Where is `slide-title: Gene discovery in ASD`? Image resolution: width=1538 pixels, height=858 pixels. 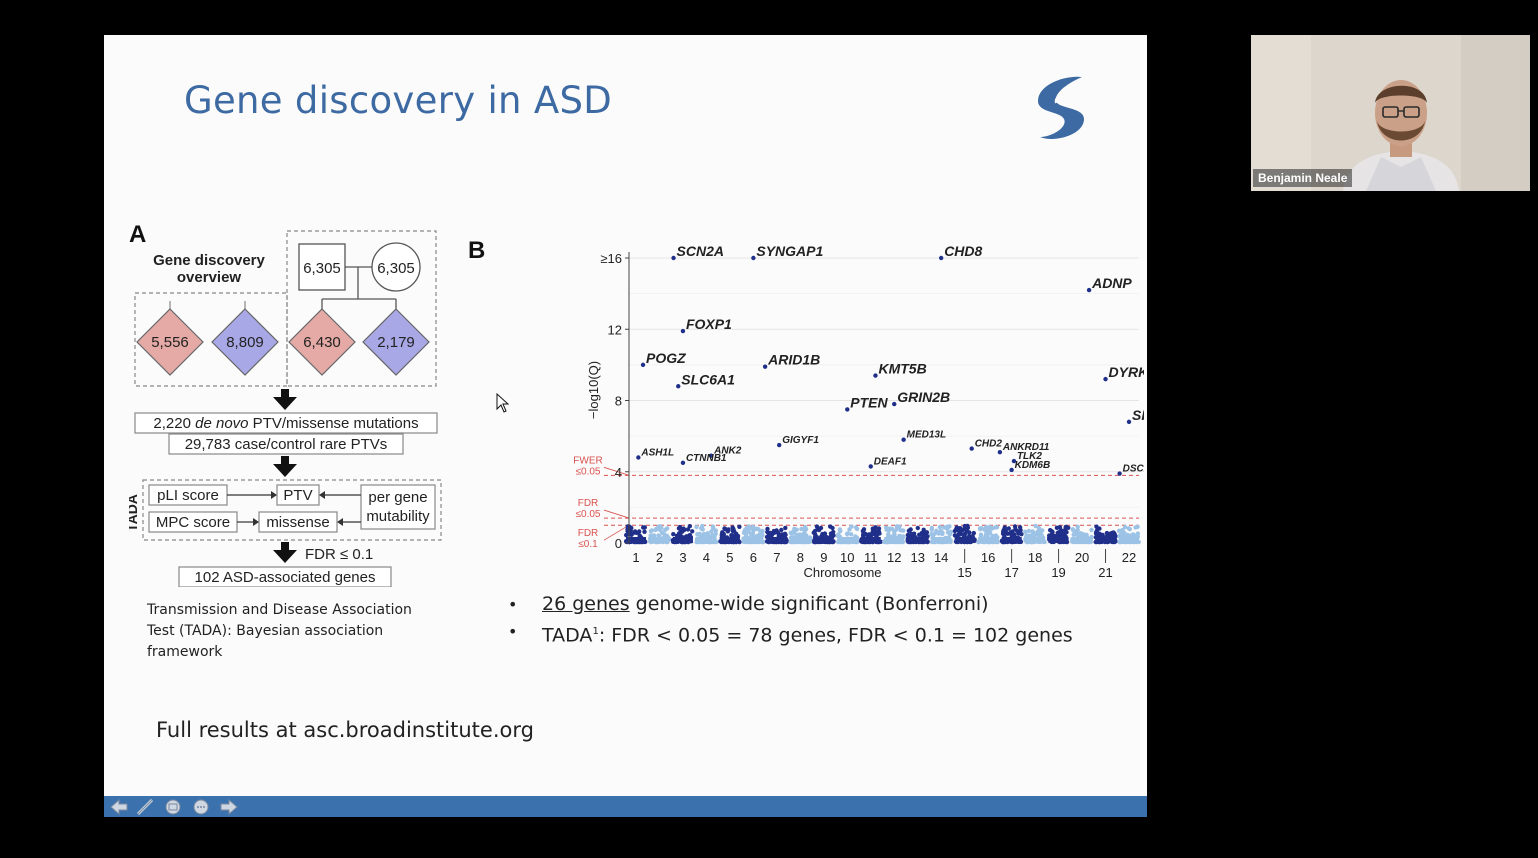 slide-title: Gene discovery in ASD is located at coordinates (398, 100).